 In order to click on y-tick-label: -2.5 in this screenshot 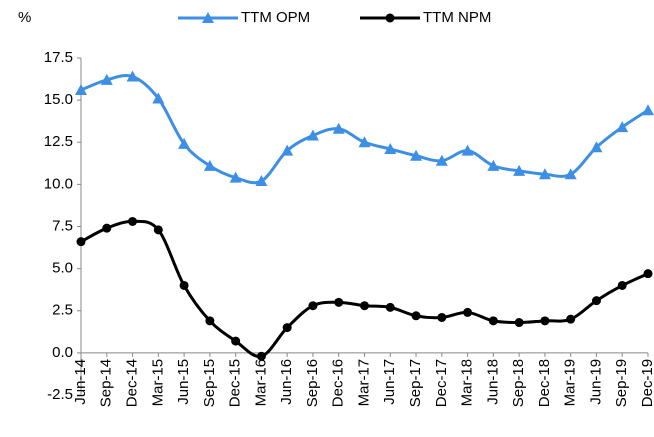, I will do `click(60, 394)`.